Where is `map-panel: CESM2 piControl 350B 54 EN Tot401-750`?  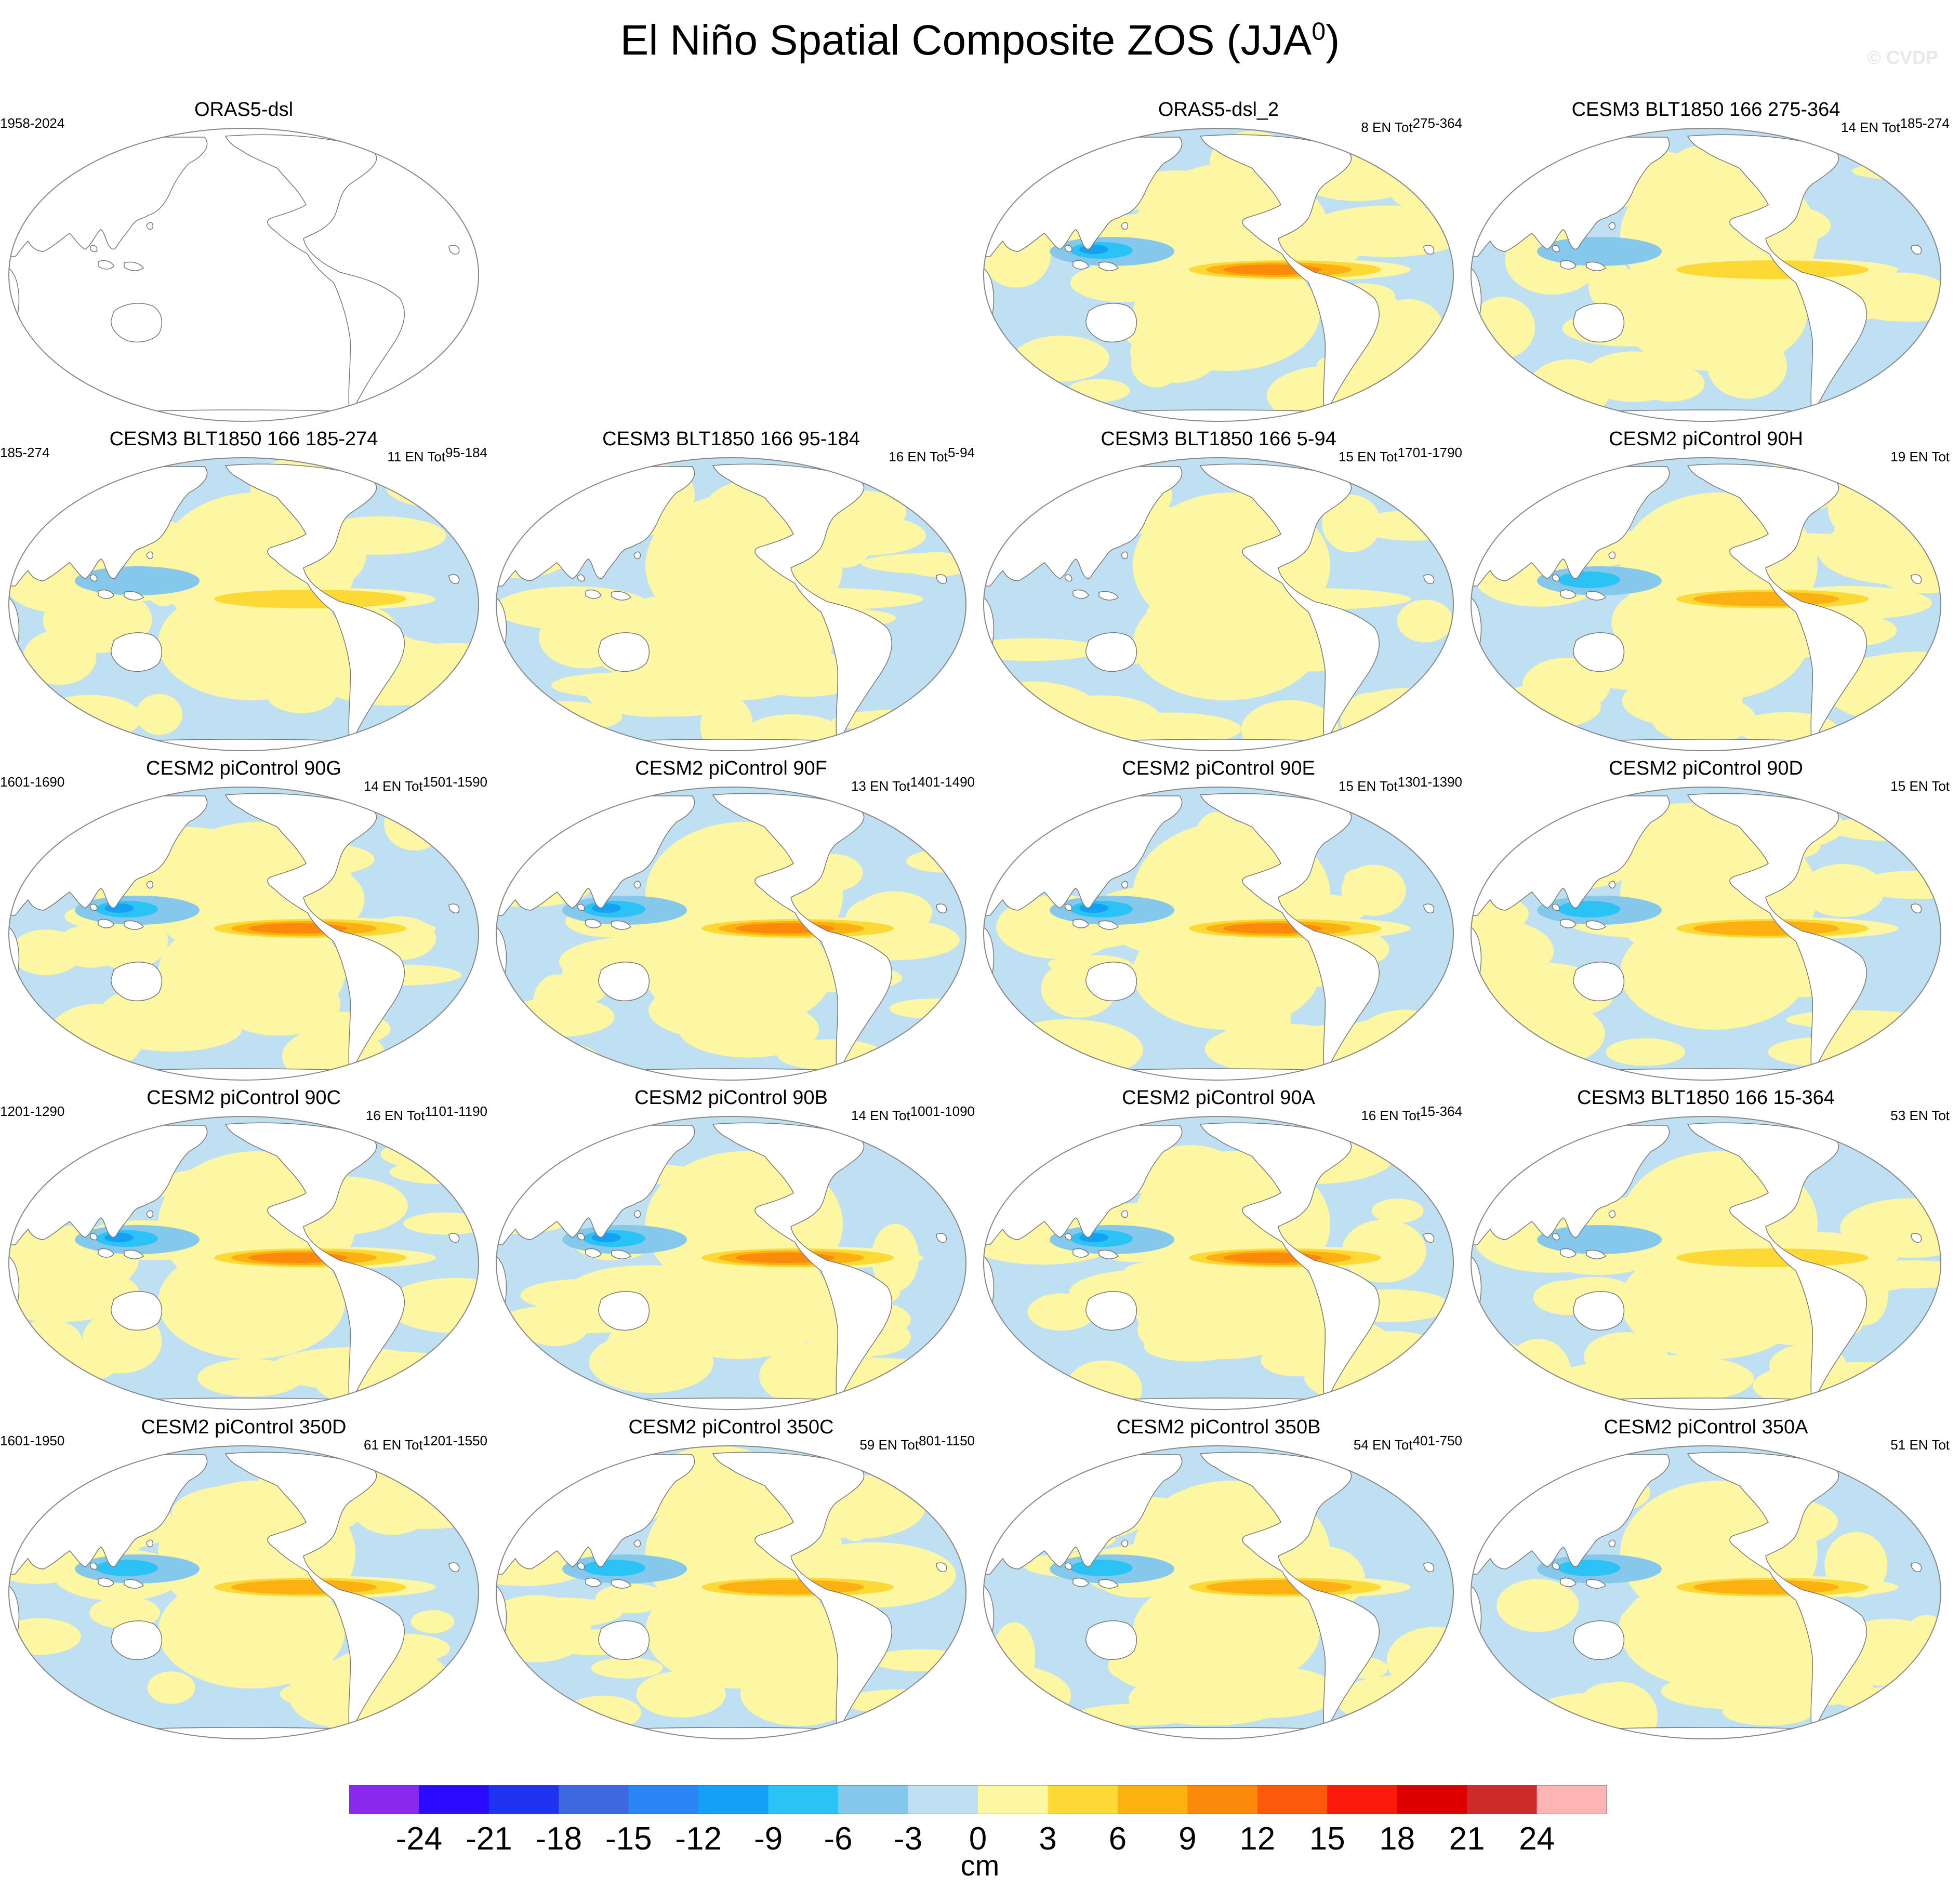
map-panel: CESM2 piControl 350B 54 EN Tot401-750 is located at coordinates (1218, 1580).